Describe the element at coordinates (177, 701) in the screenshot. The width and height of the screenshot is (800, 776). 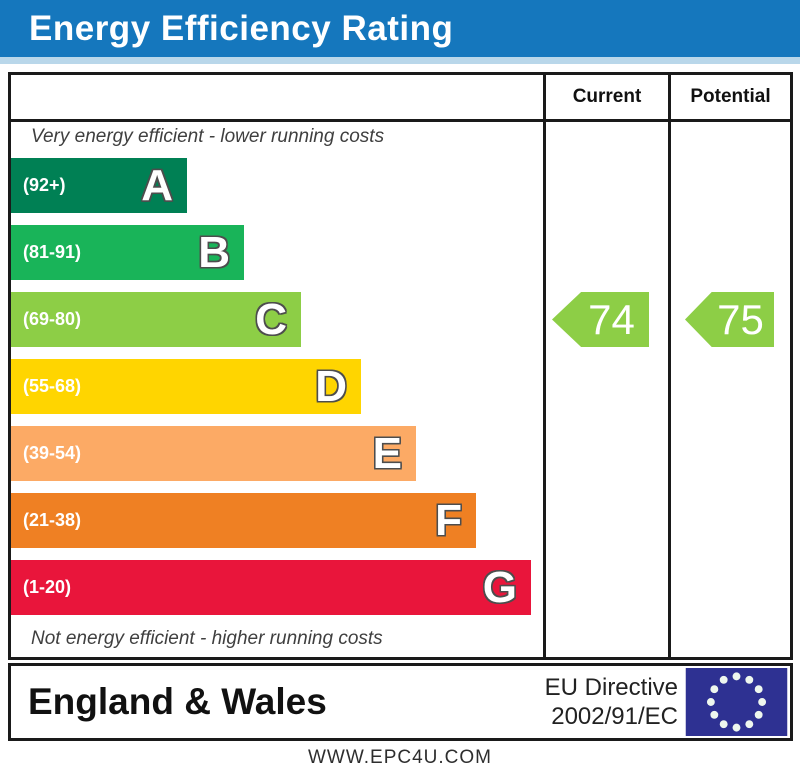
I see `region-label: England & Wales` at that location.